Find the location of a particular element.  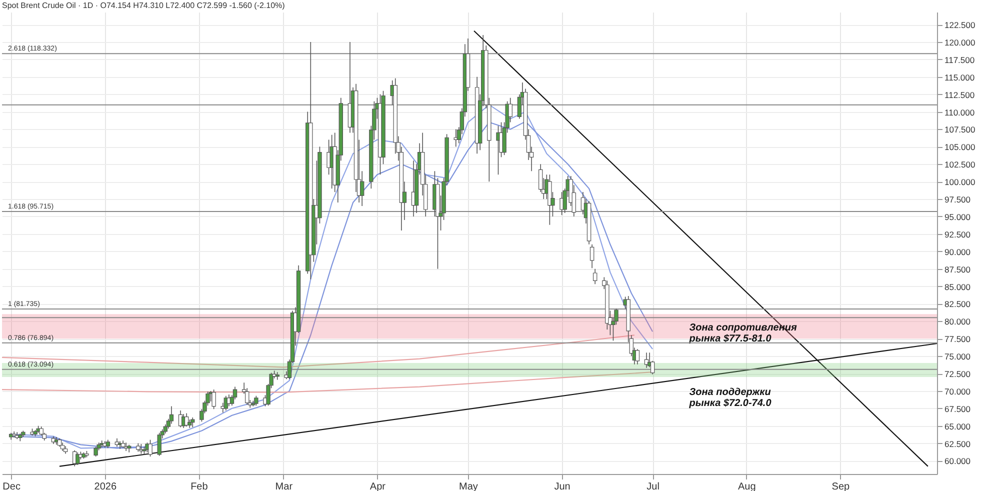

y-tick-label: 122.500 is located at coordinates (960, 25).